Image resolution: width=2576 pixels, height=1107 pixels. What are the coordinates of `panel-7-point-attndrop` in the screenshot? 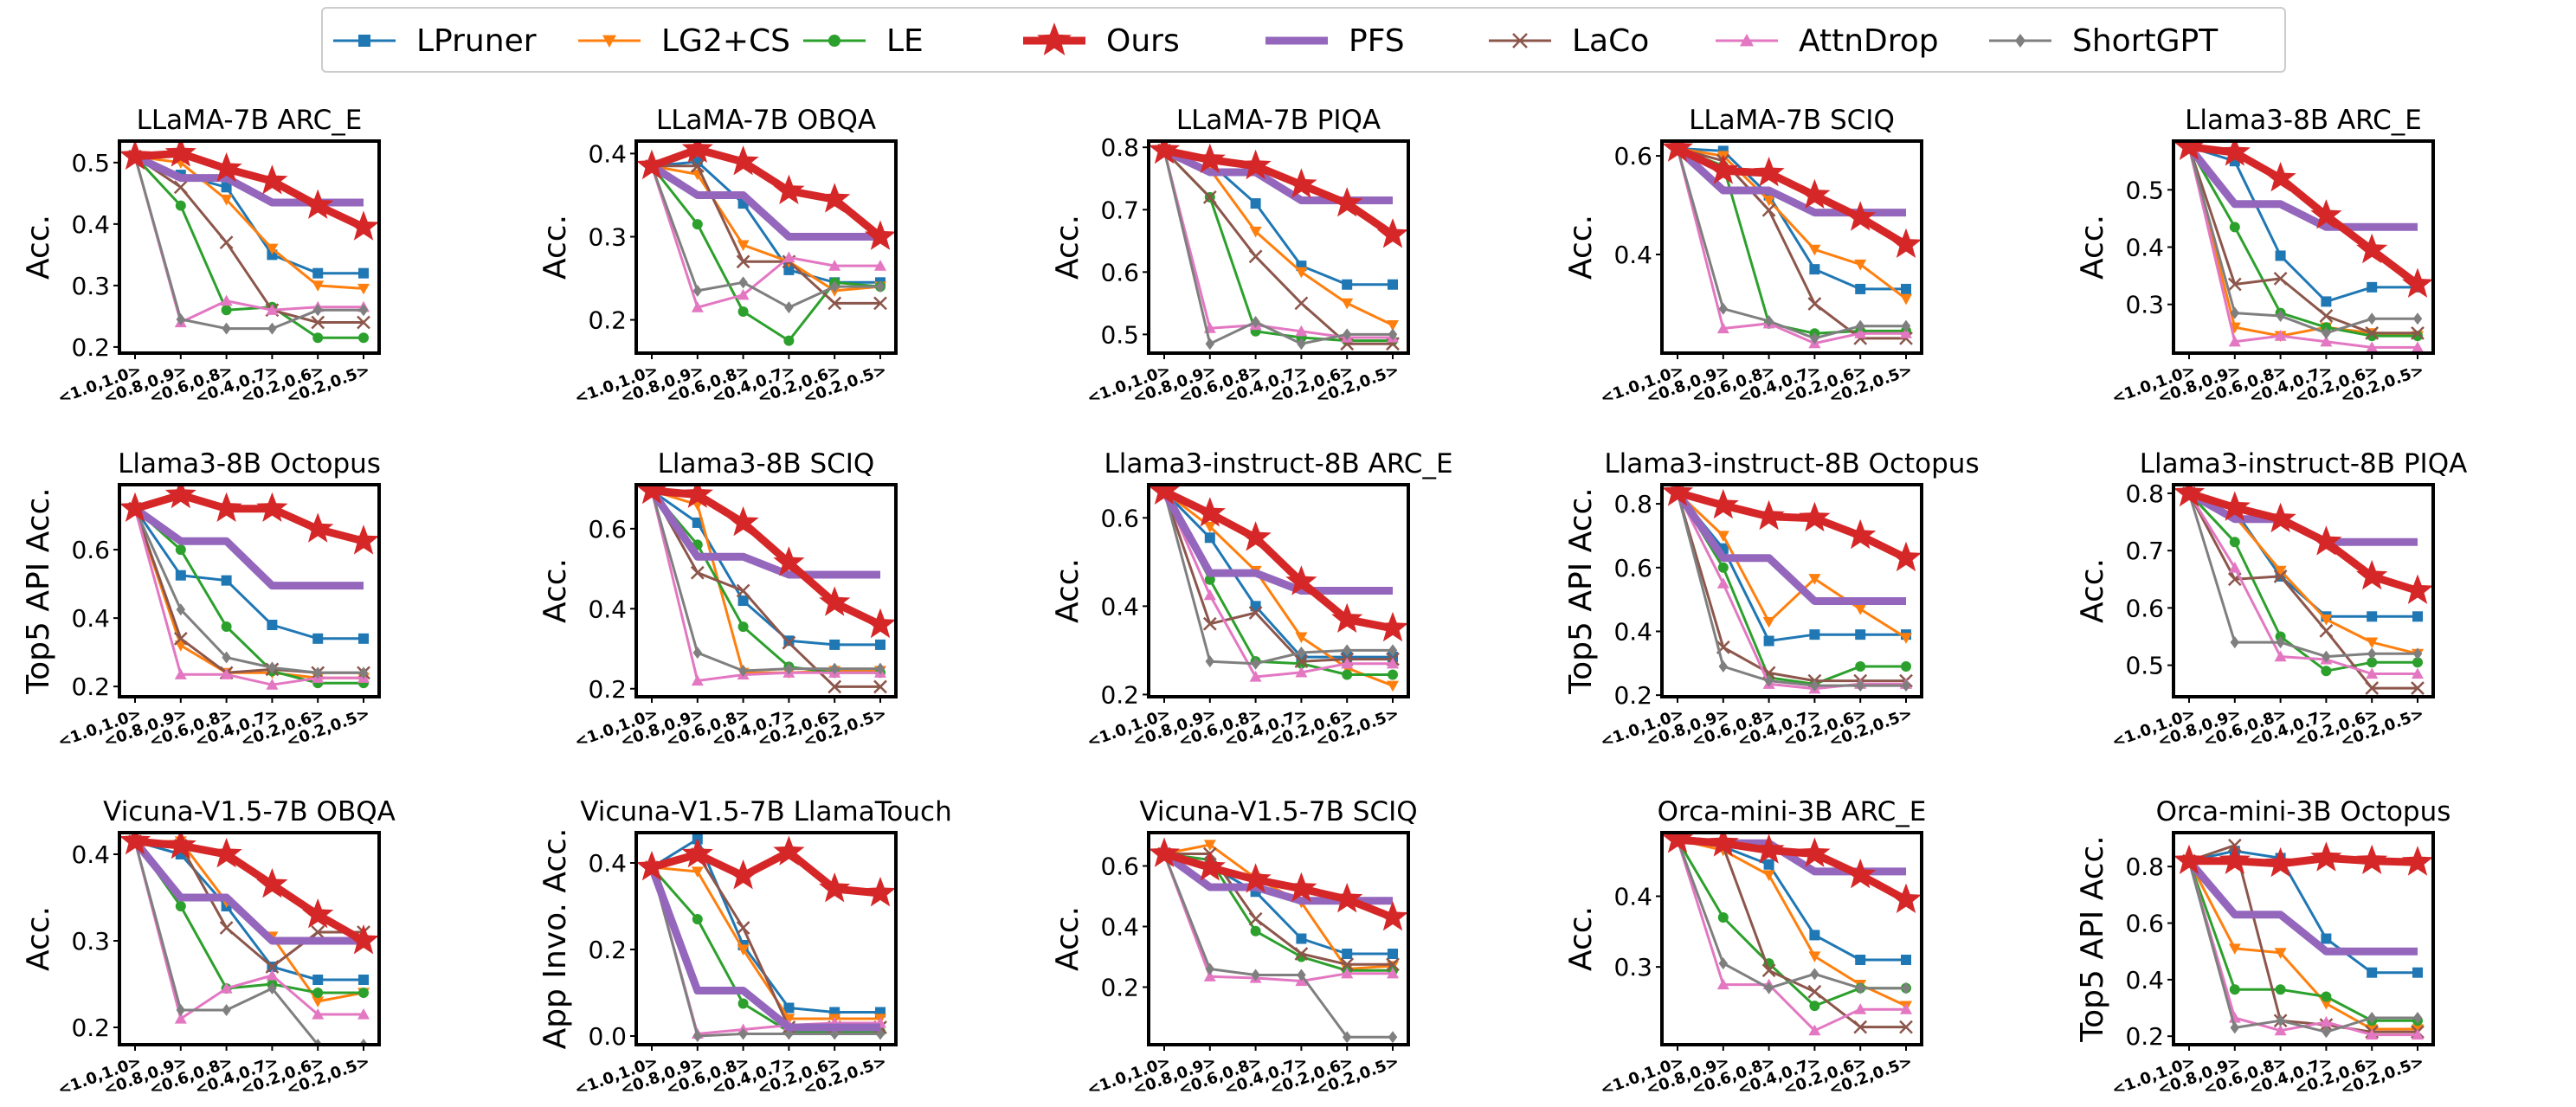 It's located at (697, 680).